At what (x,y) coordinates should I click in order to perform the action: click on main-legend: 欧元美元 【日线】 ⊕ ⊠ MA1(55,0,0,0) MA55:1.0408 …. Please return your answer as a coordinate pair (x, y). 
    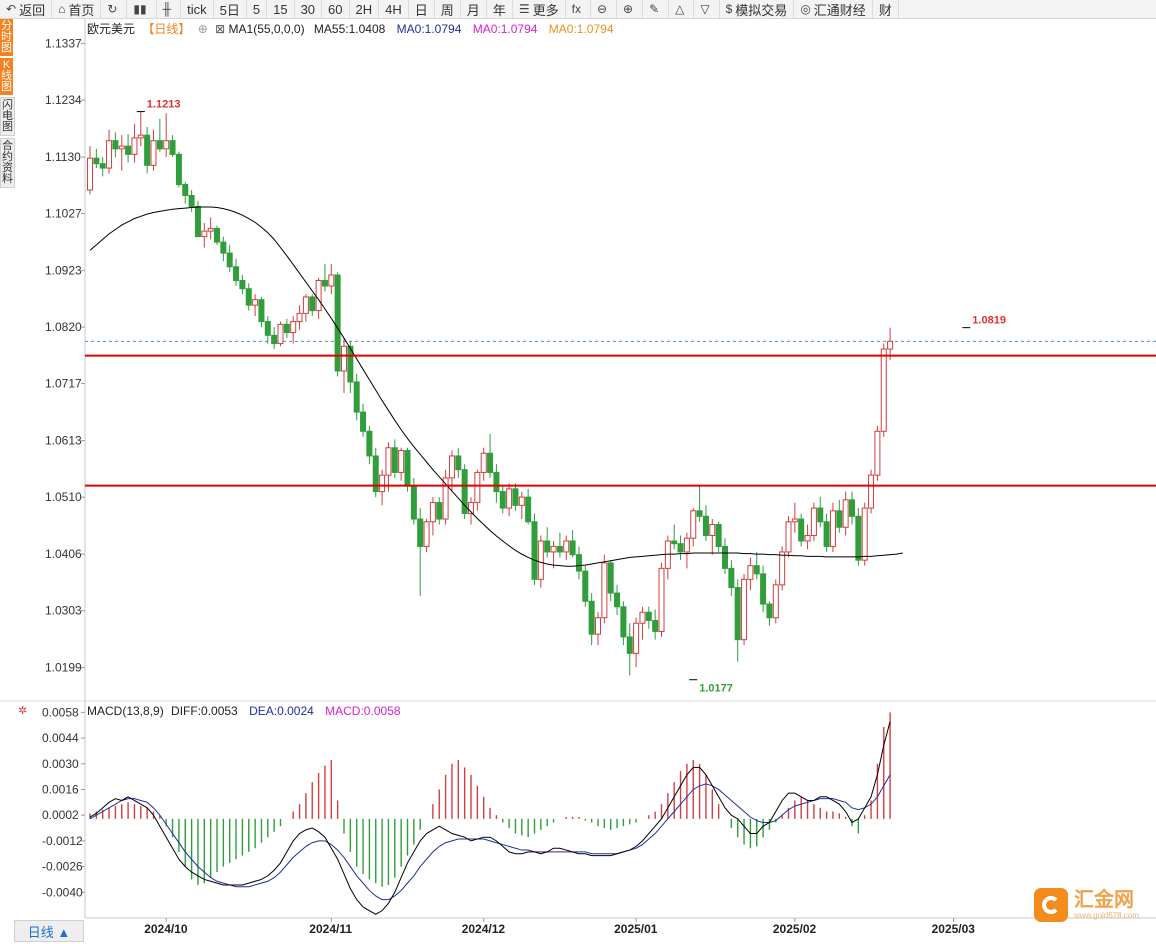
    Looking at the image, I should click on (350, 29).